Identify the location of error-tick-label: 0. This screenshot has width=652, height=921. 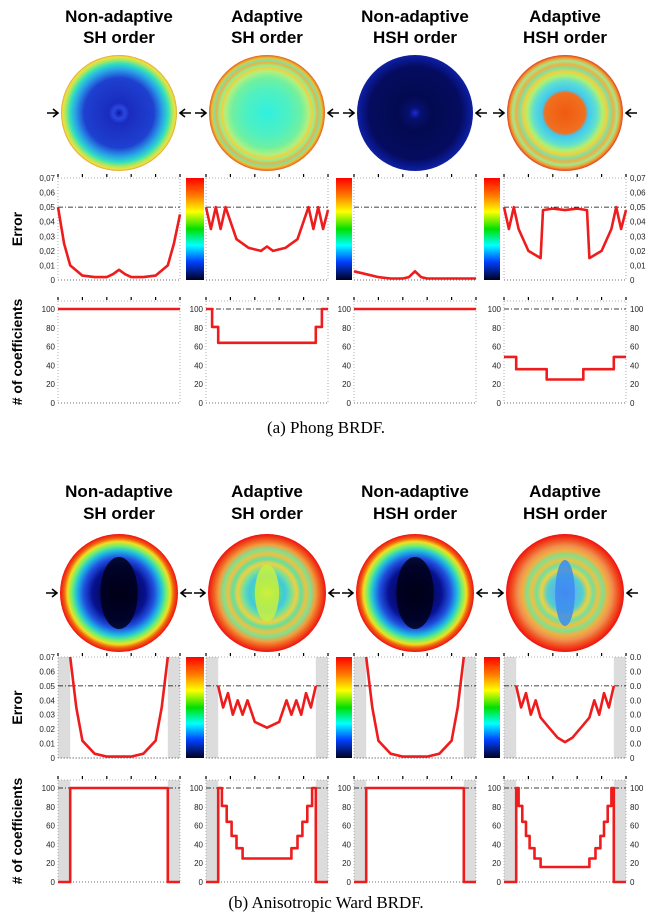
(53, 758).